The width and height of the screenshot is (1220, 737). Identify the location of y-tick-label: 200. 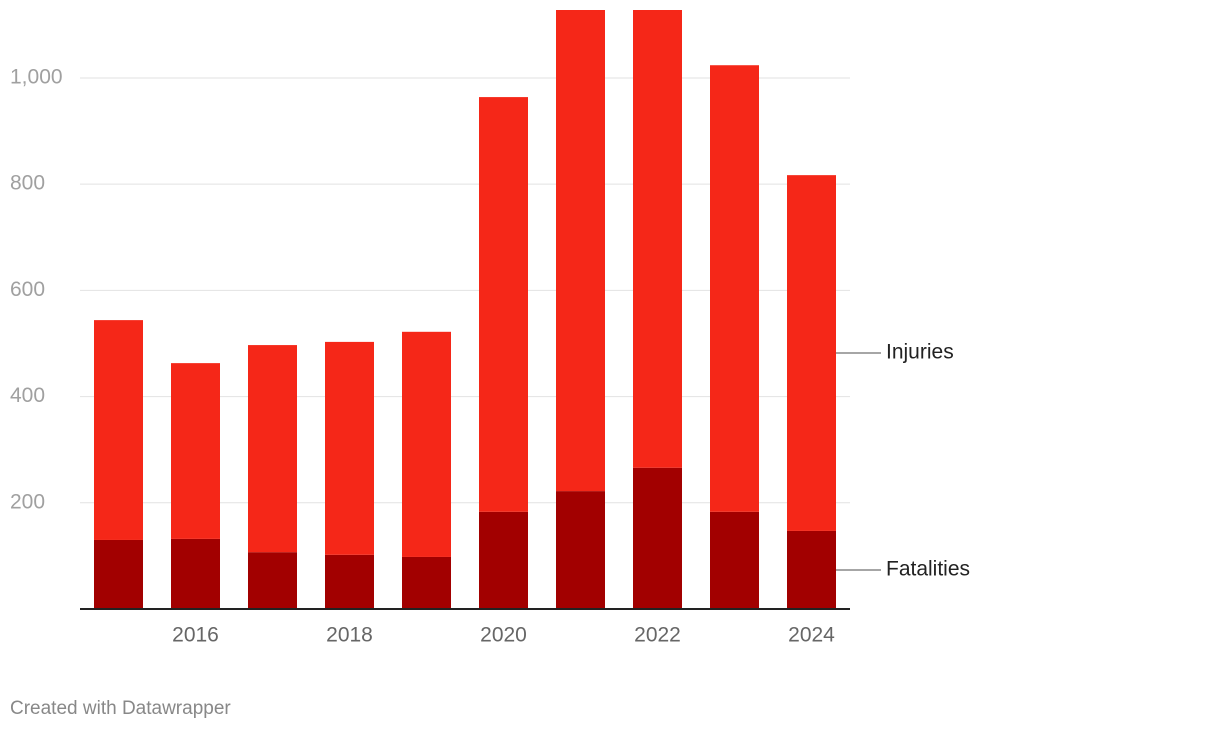
(27, 501).